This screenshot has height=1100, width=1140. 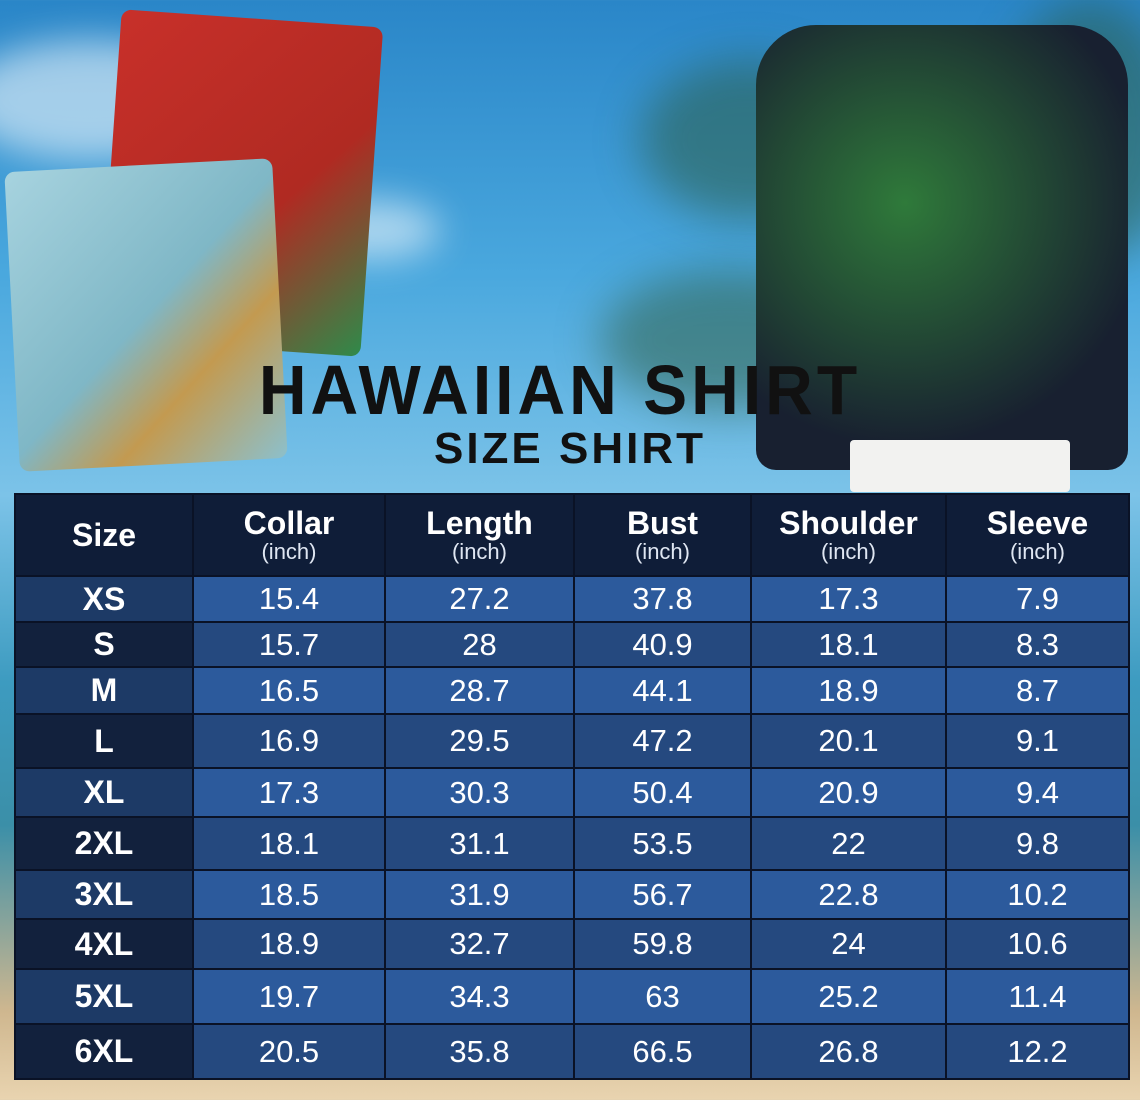 I want to click on value-cell: 15.7, so click(x=289, y=644).